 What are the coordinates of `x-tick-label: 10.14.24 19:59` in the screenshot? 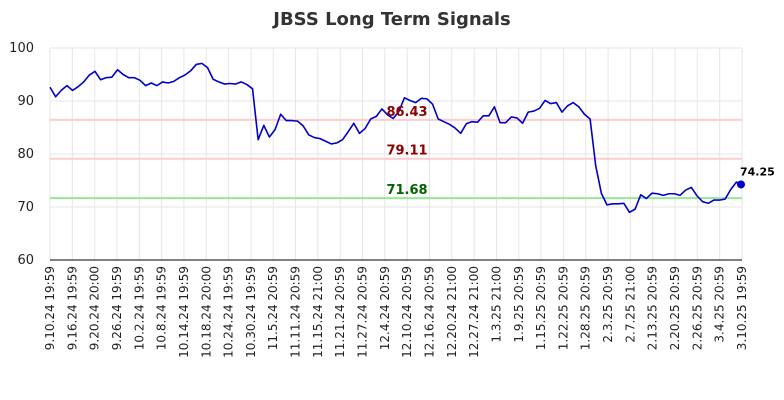 It's located at (184, 312).